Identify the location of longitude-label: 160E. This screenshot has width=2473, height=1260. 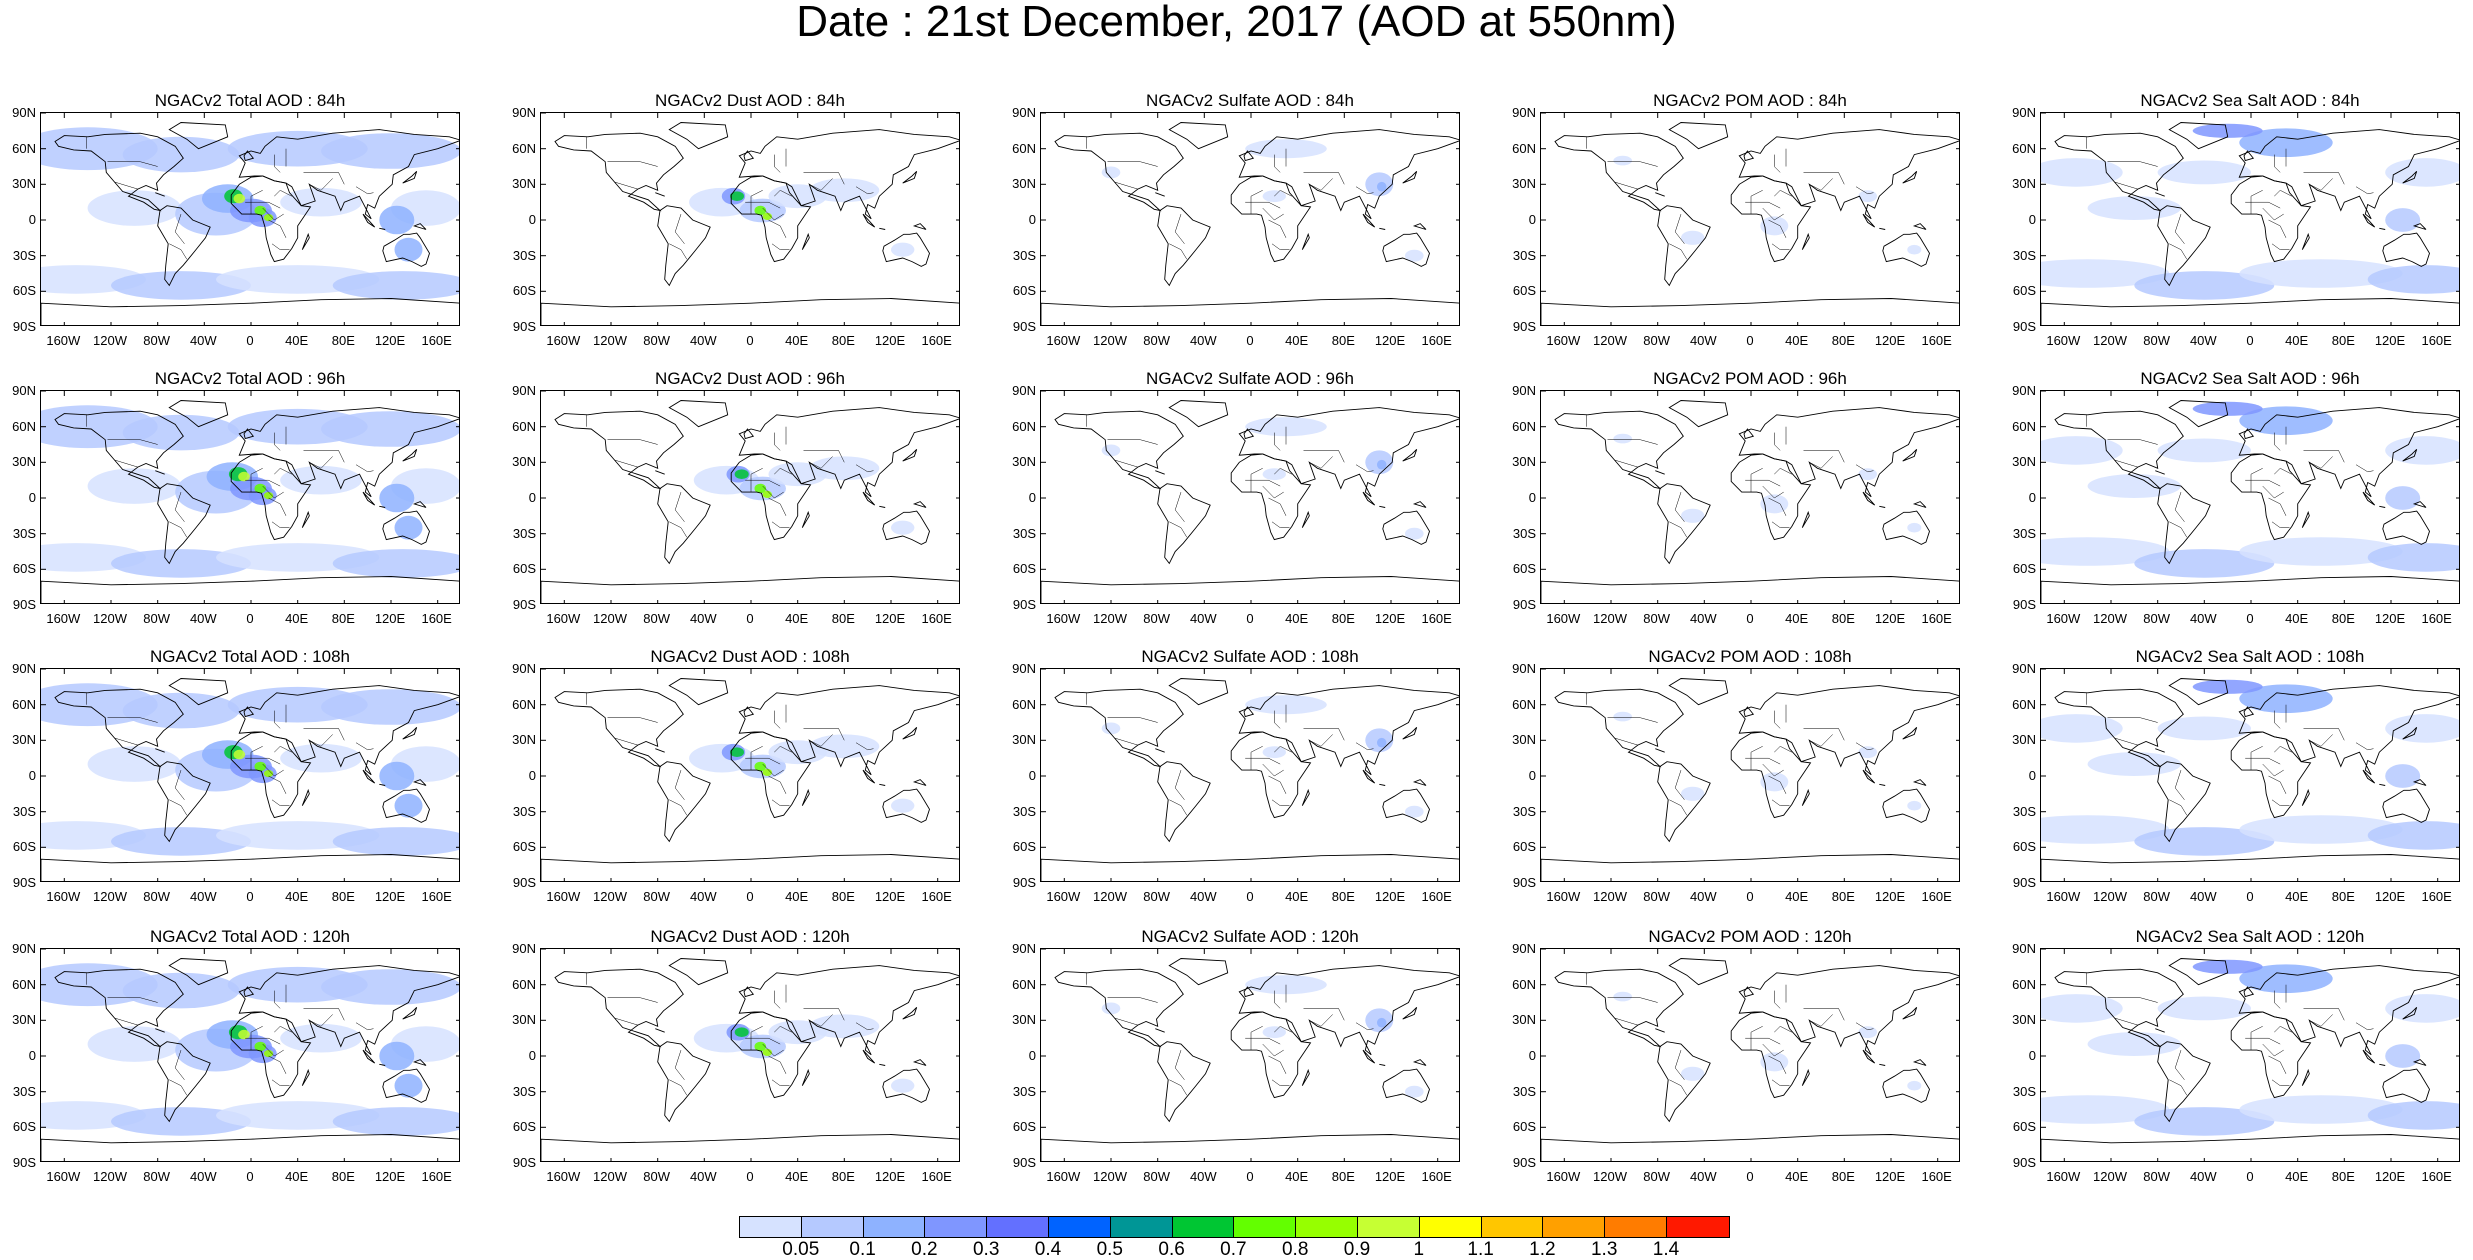
(1436, 340).